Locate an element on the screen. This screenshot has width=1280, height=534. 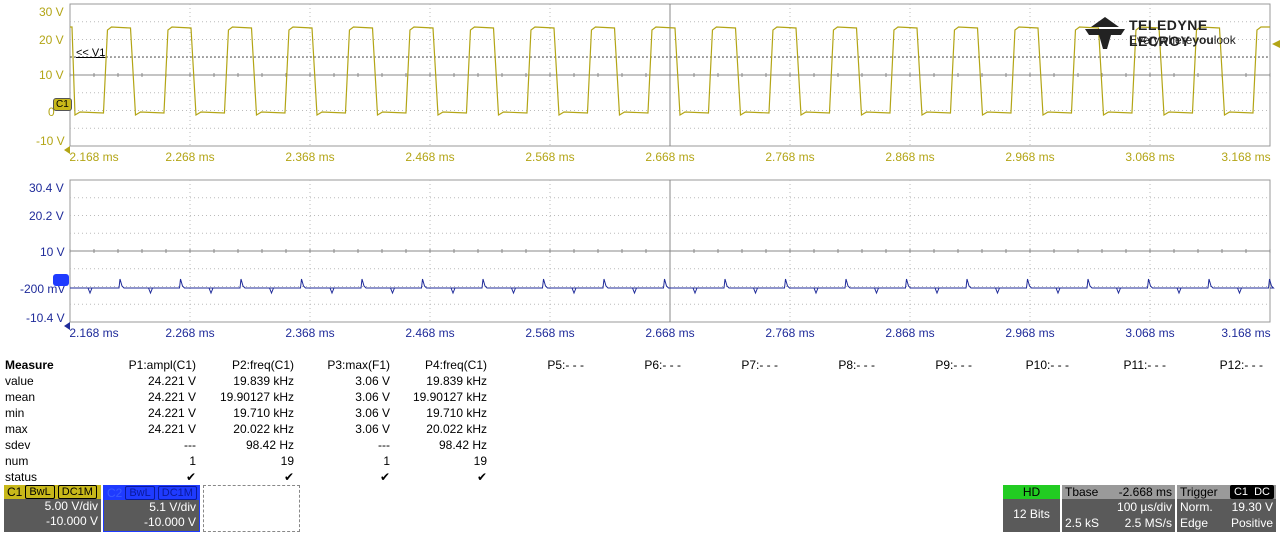
trigger-mode: Norm. is located at coordinates (1196, 507).